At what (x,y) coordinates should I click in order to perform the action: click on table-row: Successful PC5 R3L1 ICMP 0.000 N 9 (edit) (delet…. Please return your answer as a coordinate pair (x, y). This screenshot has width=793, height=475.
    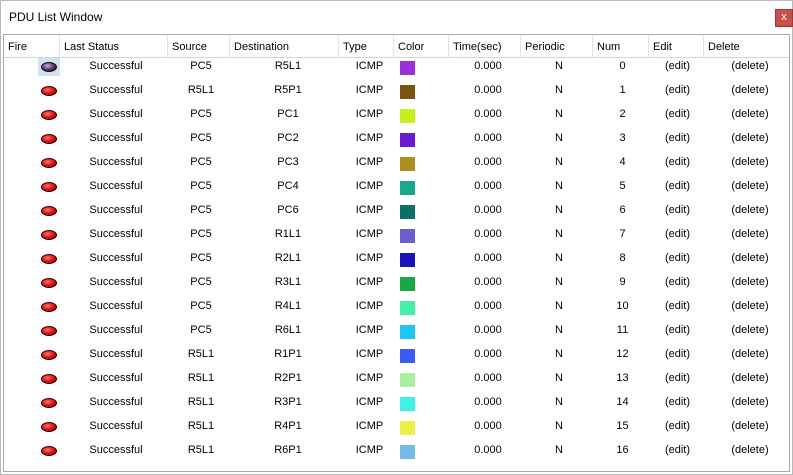
    Looking at the image, I should click on (396, 283).